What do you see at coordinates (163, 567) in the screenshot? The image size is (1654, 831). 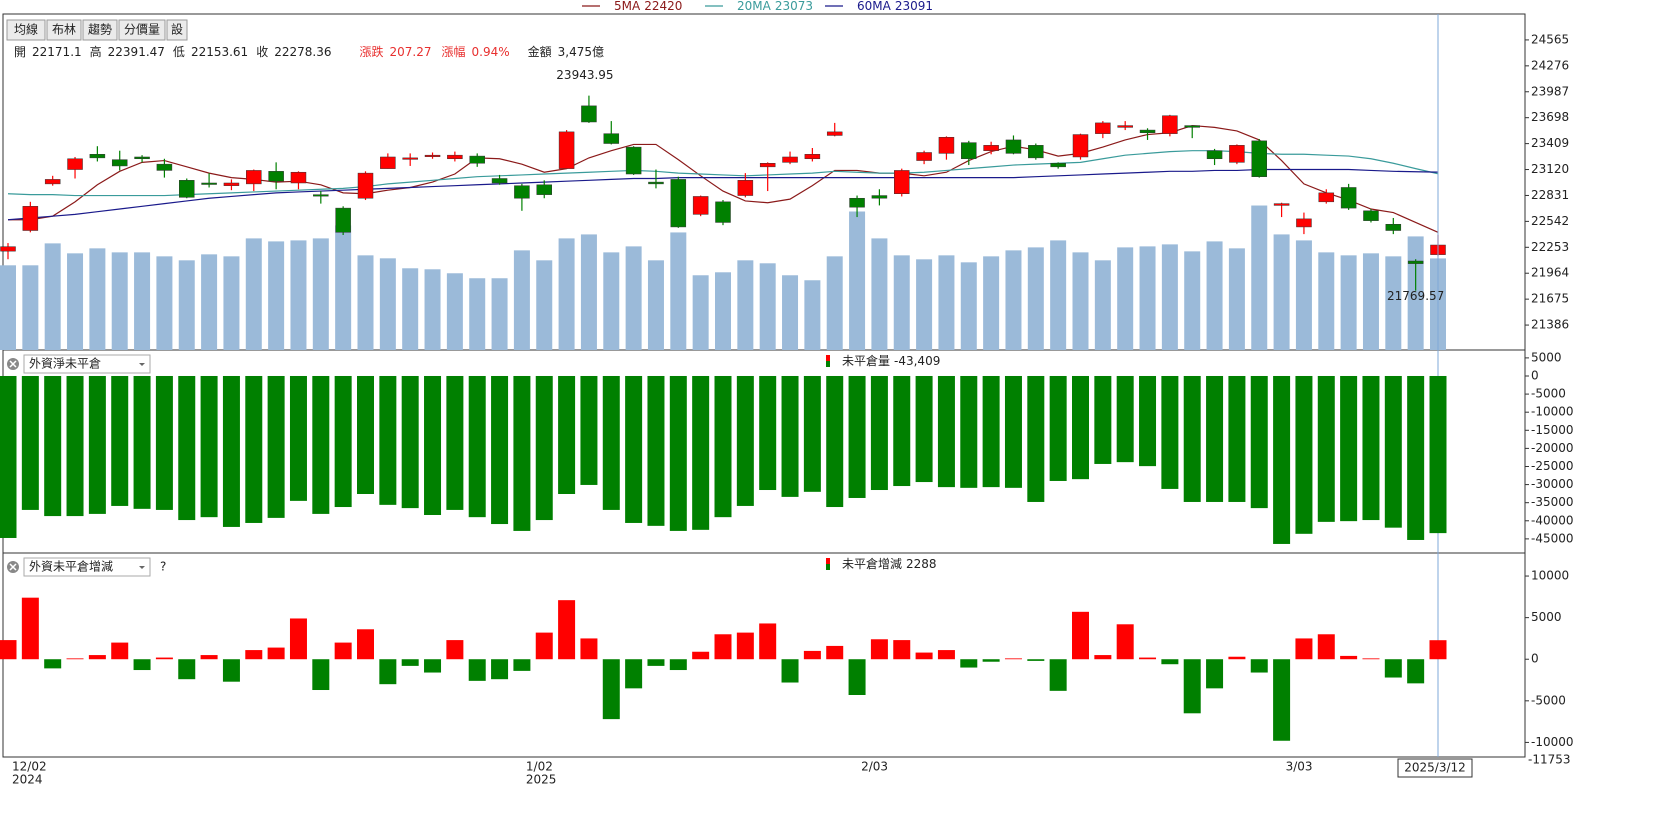 I see `help-icon: ?` at bounding box center [163, 567].